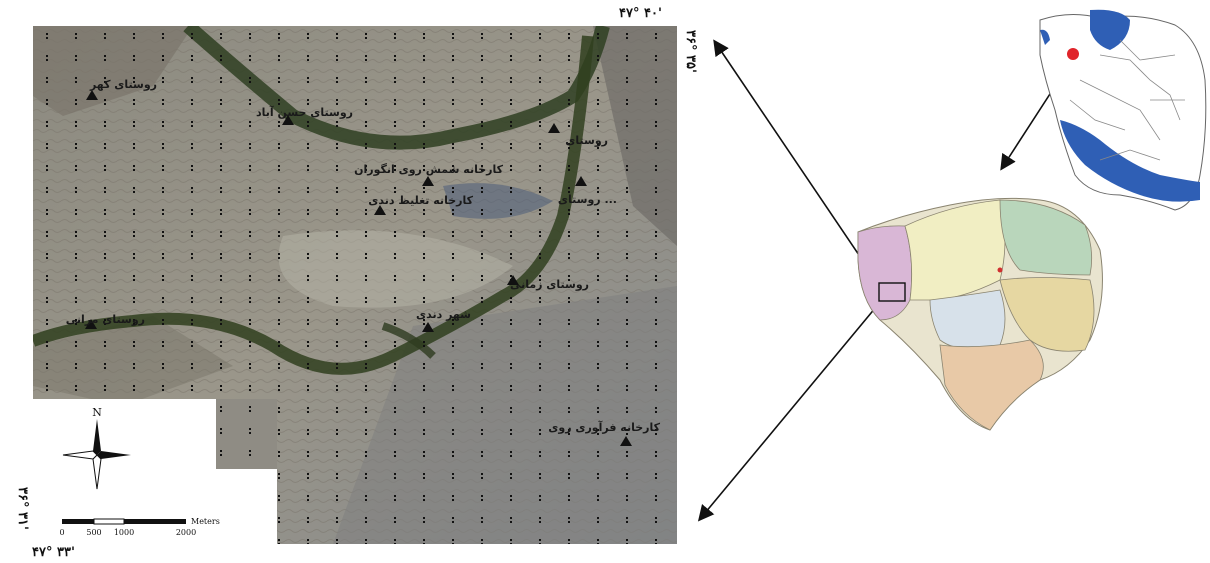  Describe the element at coordinates (980, 314) in the screenshot. I see `province-map` at that location.